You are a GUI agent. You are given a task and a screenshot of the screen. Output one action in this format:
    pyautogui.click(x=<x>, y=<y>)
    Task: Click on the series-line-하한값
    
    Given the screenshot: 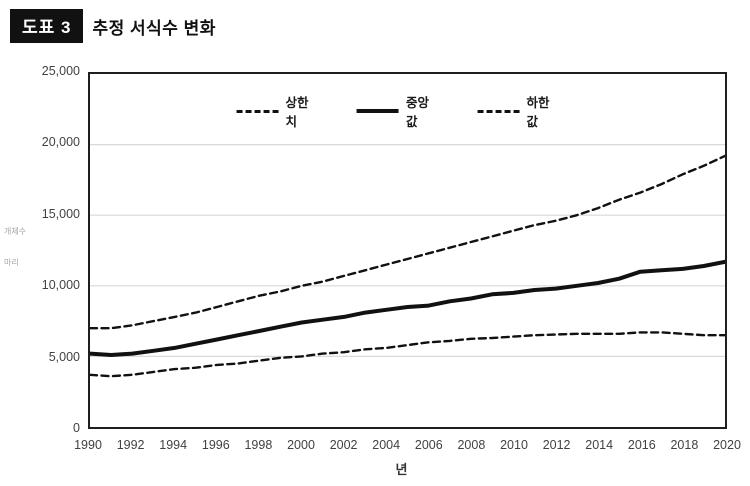 What is the action you would take?
    pyautogui.click(x=407, y=354)
    